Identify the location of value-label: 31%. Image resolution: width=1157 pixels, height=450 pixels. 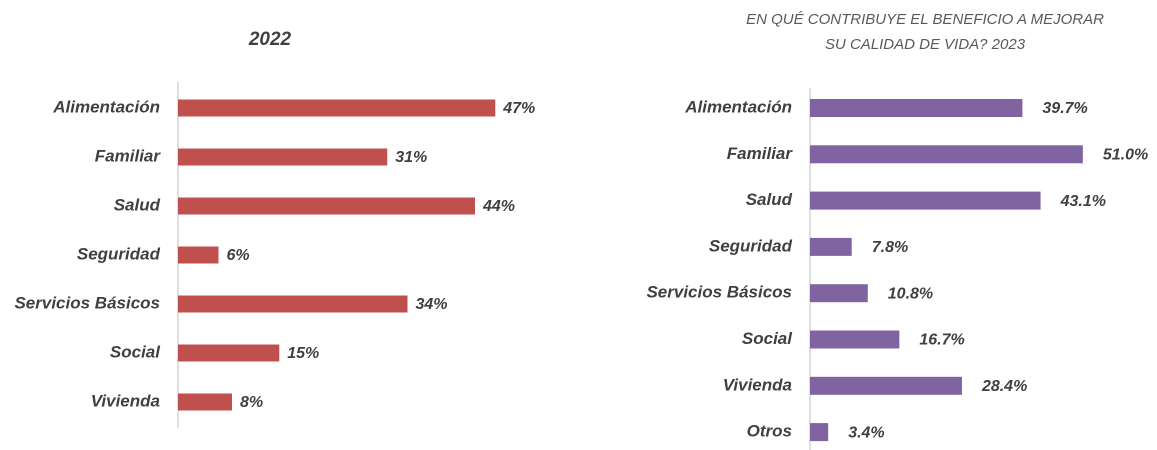
(411, 157).